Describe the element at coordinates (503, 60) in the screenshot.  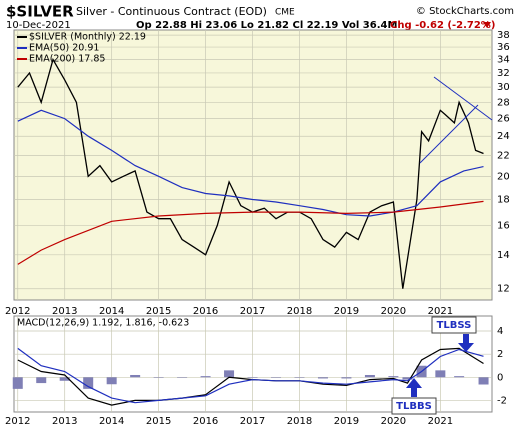
I see `y-tick-label: 34` at that location.